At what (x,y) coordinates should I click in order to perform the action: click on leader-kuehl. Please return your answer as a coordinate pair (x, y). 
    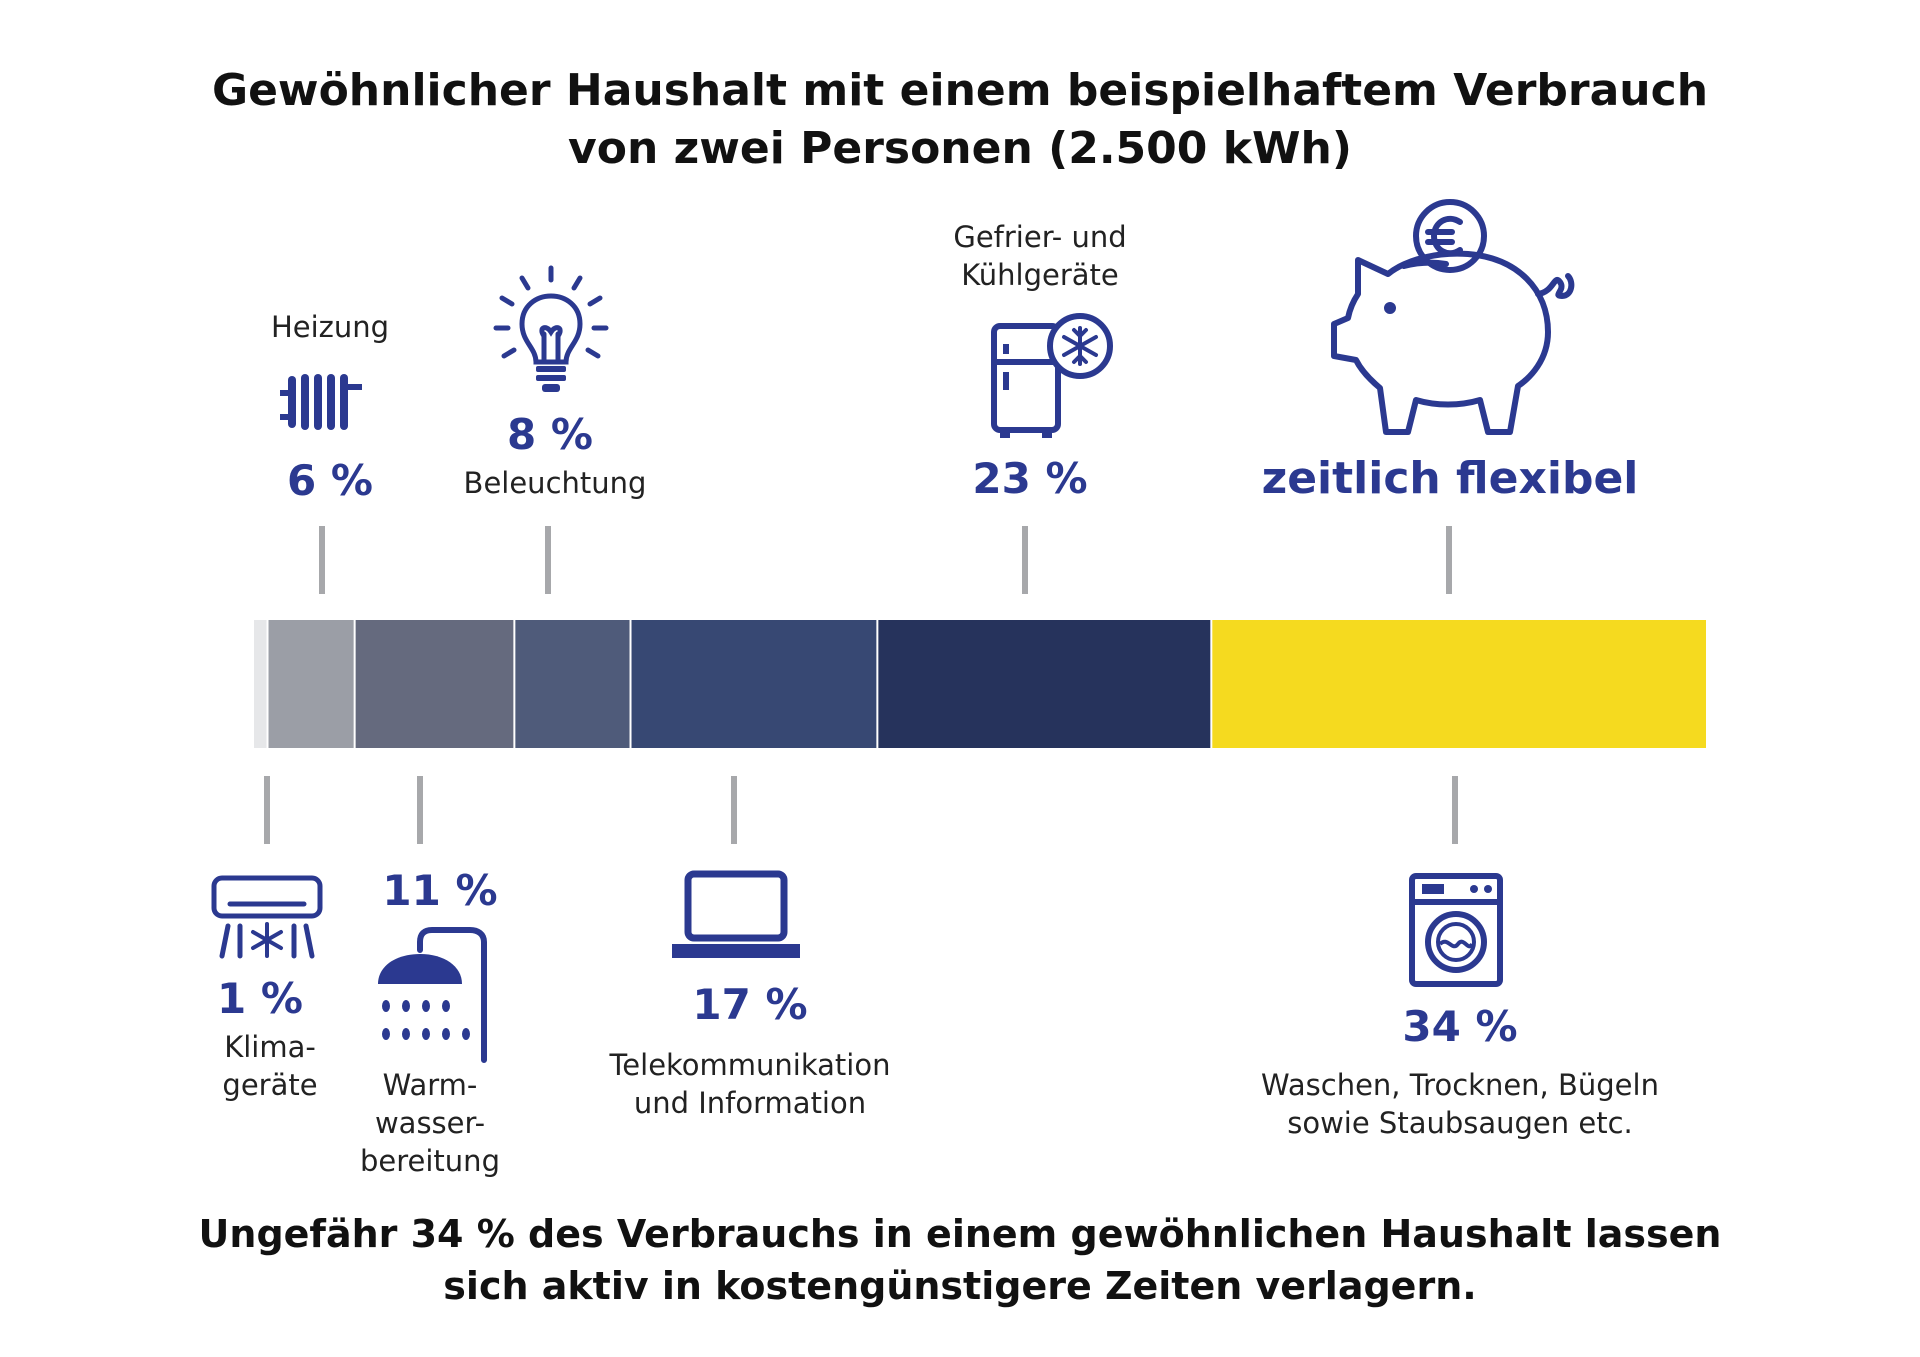
    Looking at the image, I should click on (1025, 560).